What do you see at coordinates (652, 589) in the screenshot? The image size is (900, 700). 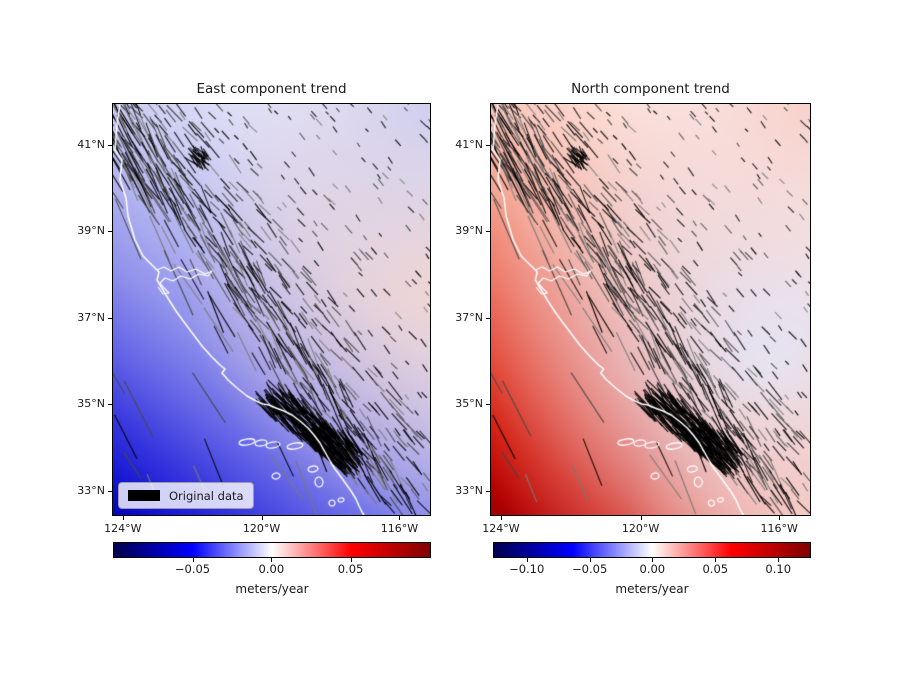 I see `north-colorbar-label: meters/year` at bounding box center [652, 589].